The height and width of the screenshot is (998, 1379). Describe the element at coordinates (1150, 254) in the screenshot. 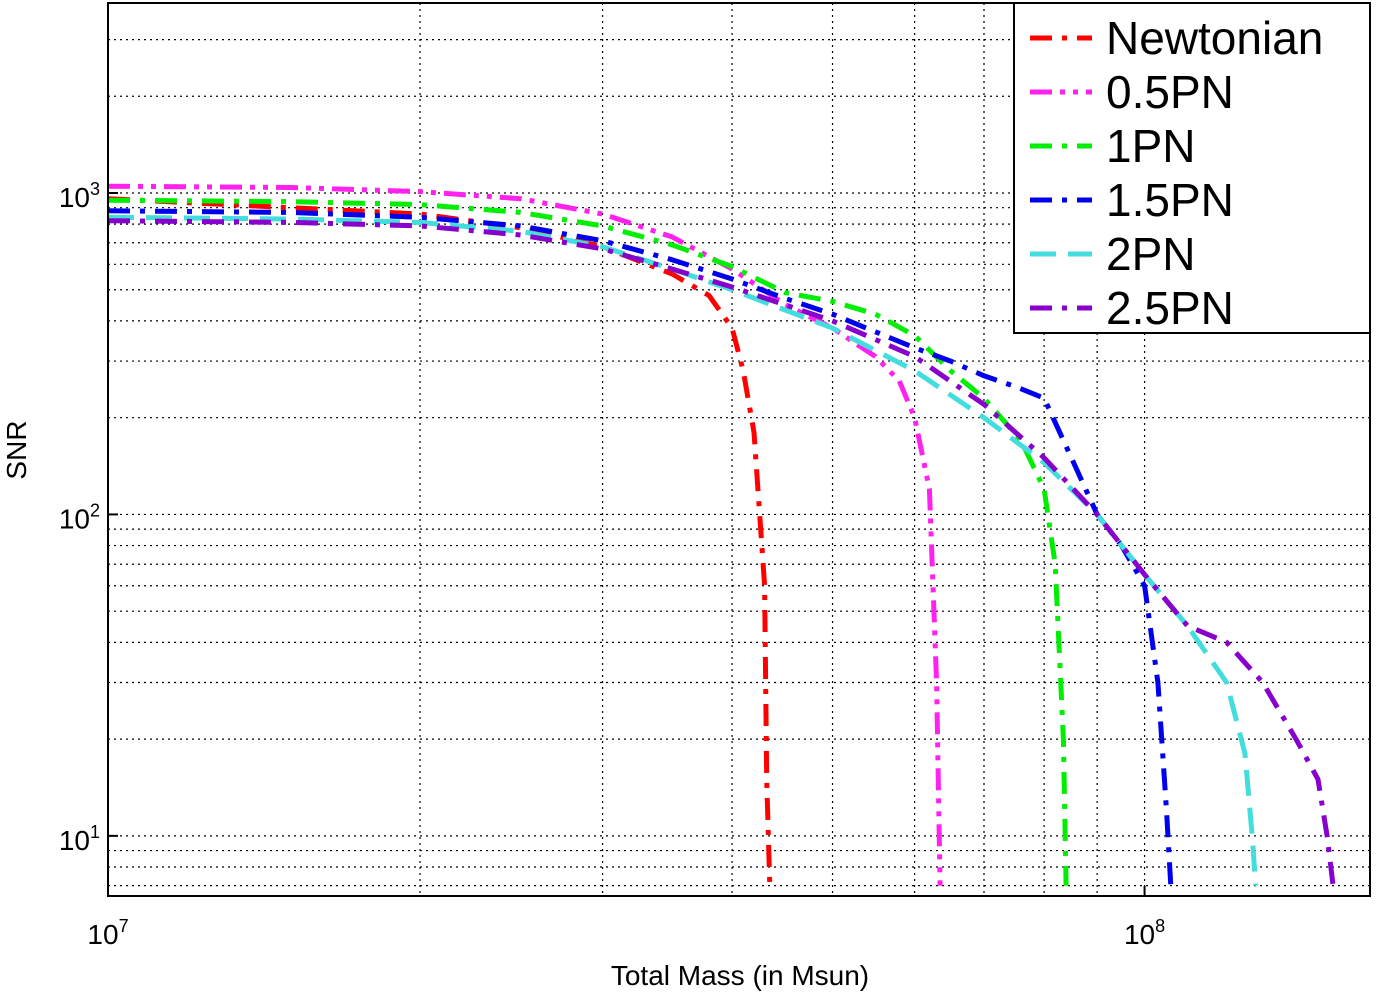

I see `legend-label: 2PN` at that location.